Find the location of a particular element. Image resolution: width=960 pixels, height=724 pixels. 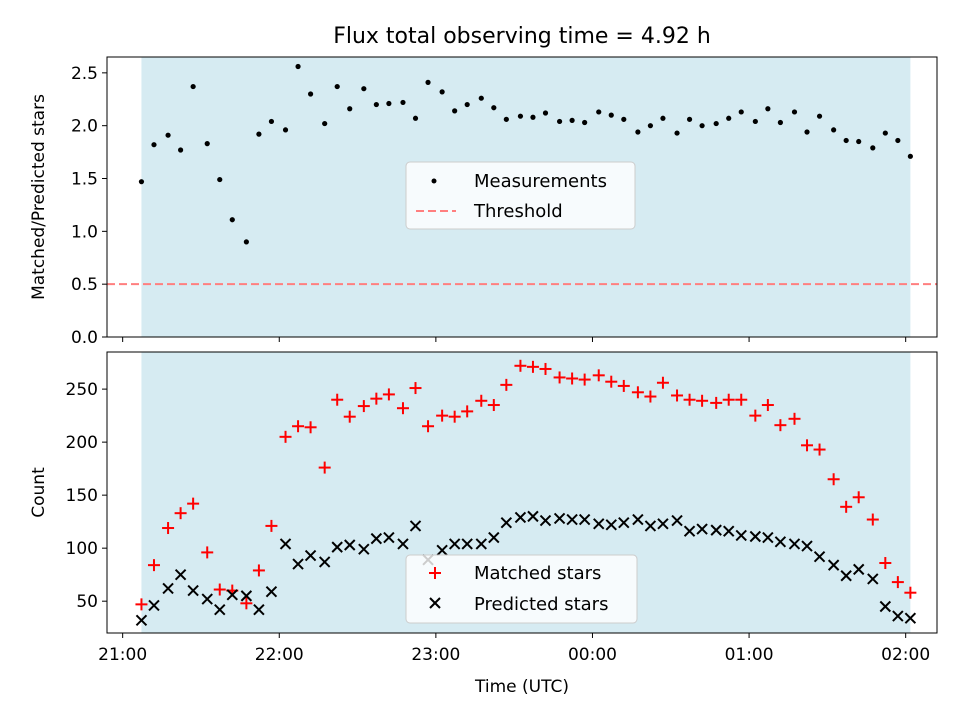

y-tick-label: 1.0 is located at coordinates (84, 232).